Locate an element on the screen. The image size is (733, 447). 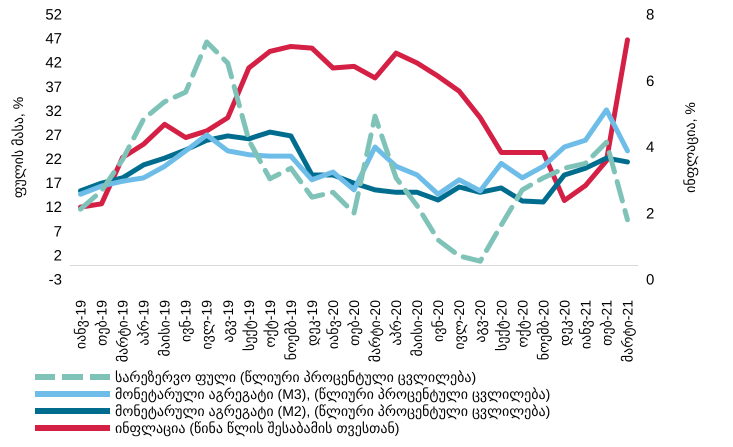
legend-label: მონეტარული აგრეგატი (M3), (წლიური პროცენტული ცვლილება) is located at coordinates (332, 394).